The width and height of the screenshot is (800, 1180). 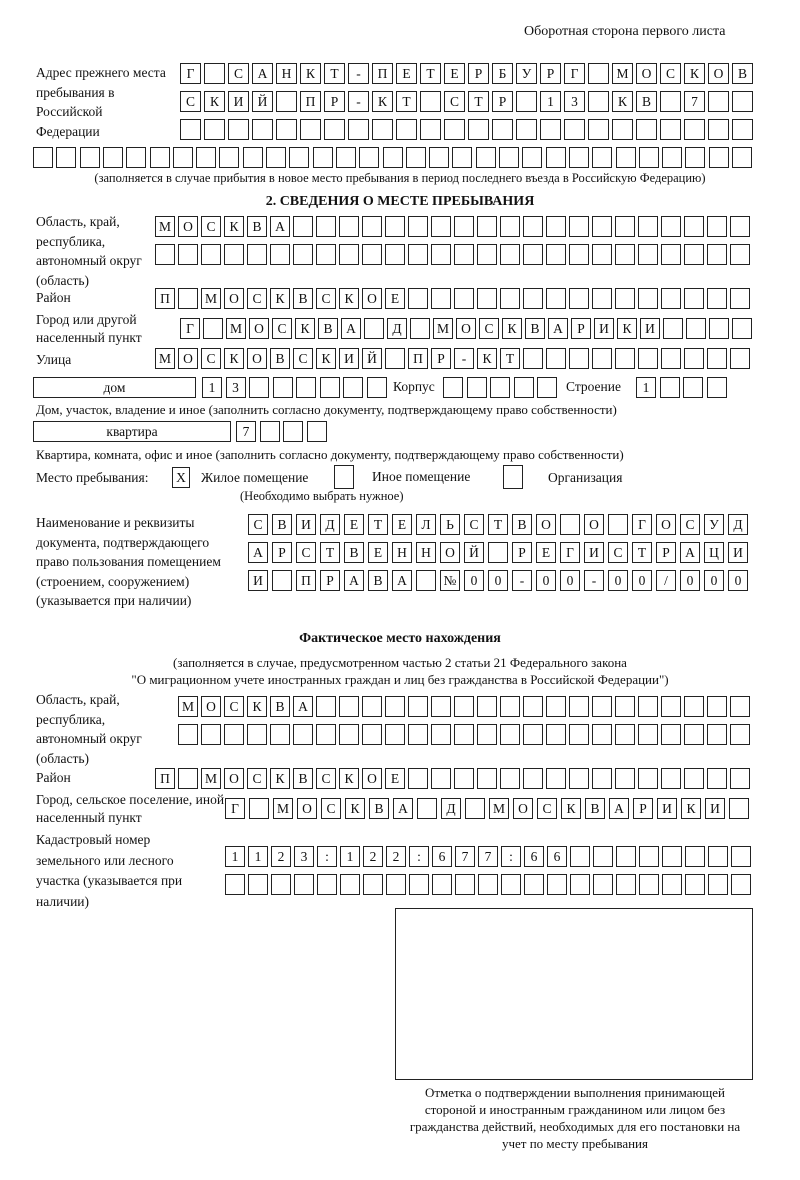 What do you see at coordinates (258, 856) in the screenshot?
I see `char-cell: 1` at bounding box center [258, 856].